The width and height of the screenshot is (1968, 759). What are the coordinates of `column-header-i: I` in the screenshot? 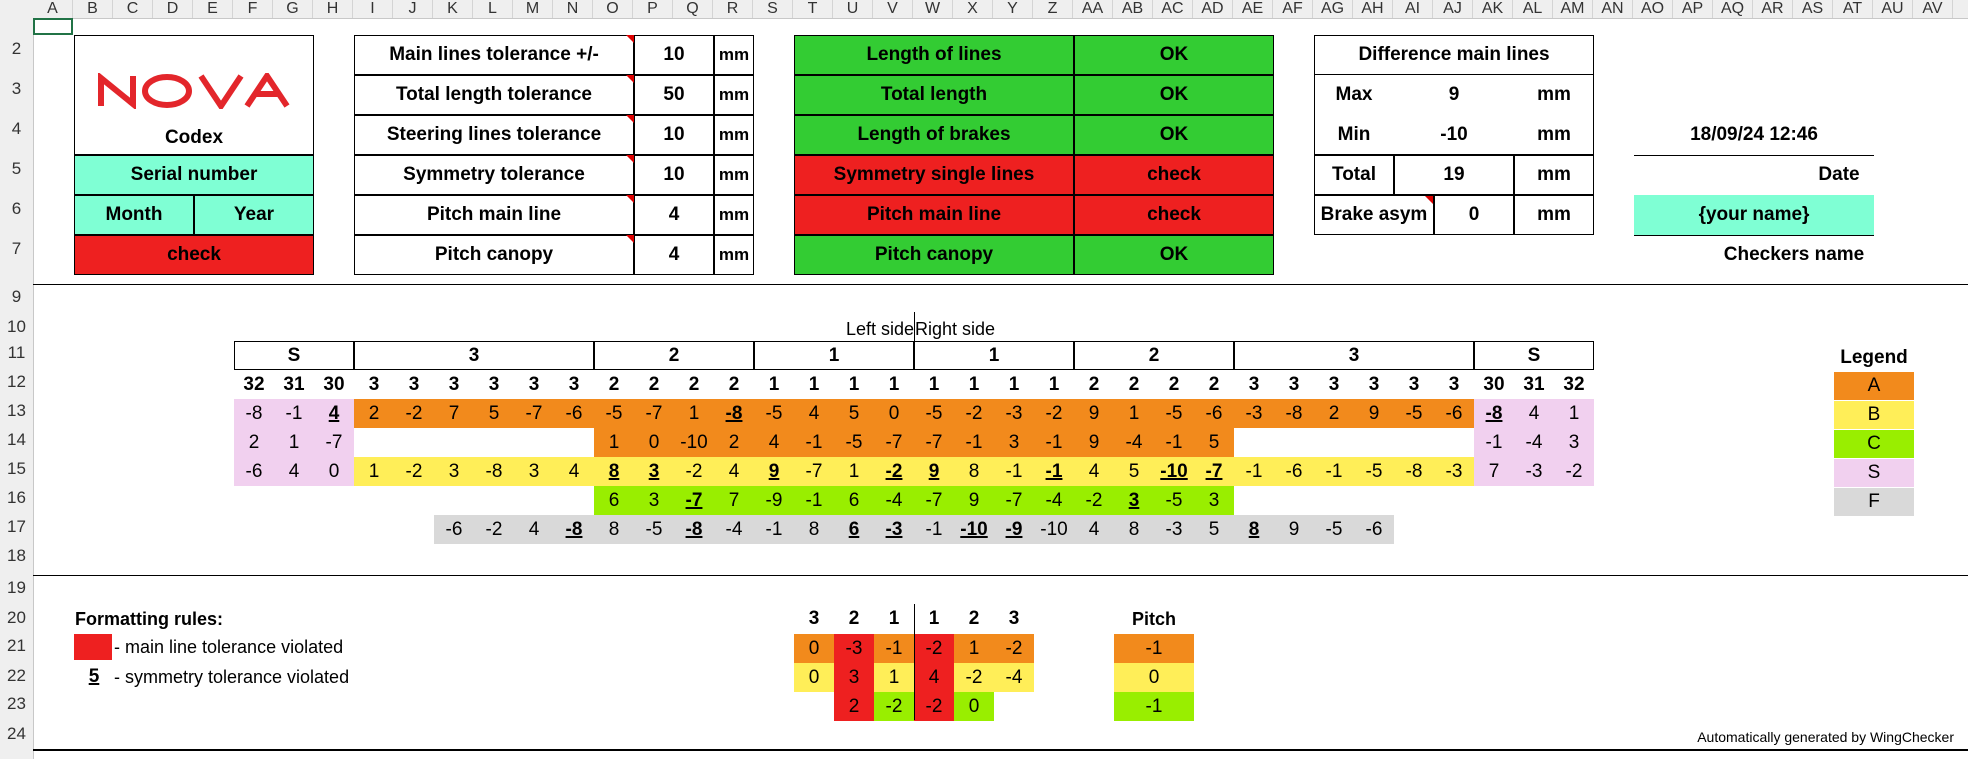 It's located at (373, 9).